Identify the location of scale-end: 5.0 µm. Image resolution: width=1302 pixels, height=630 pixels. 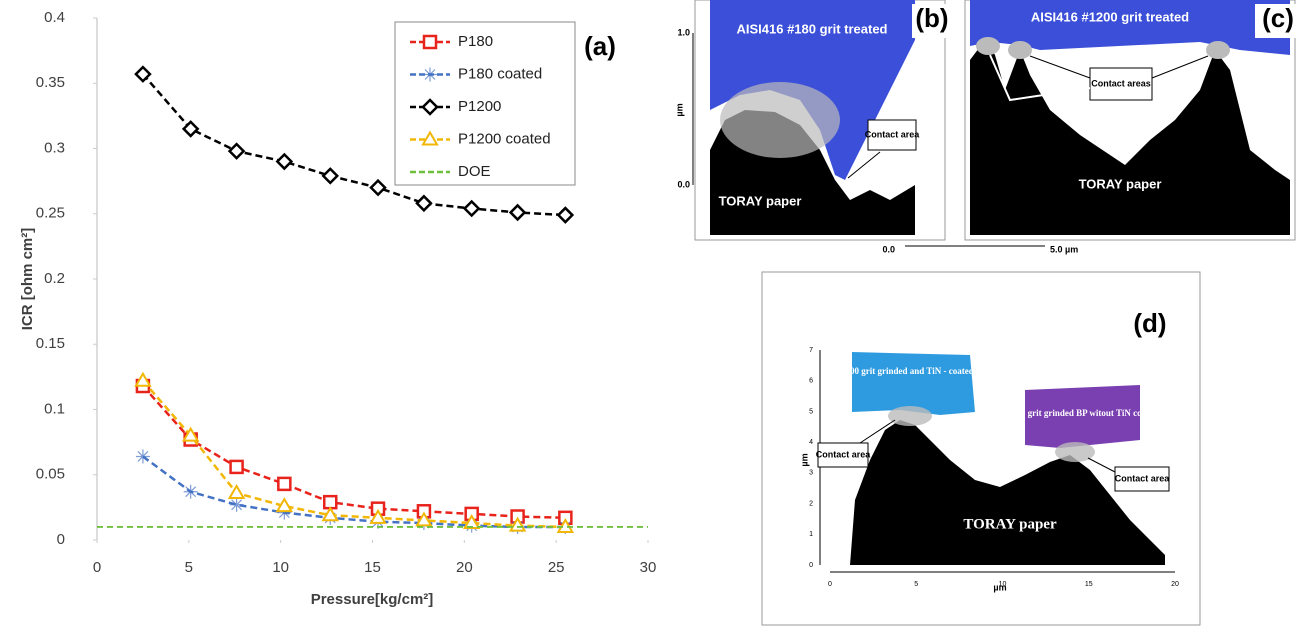
(1064, 249).